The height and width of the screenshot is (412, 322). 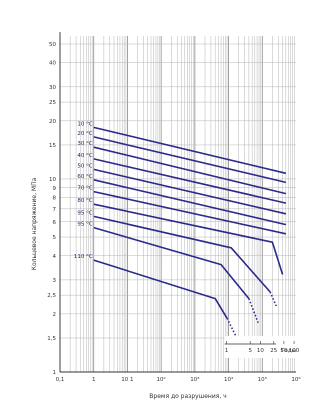 What do you see at coordinates (55, 210) in the screenshot?
I see `y-tick-label: 7` at bounding box center [55, 210].